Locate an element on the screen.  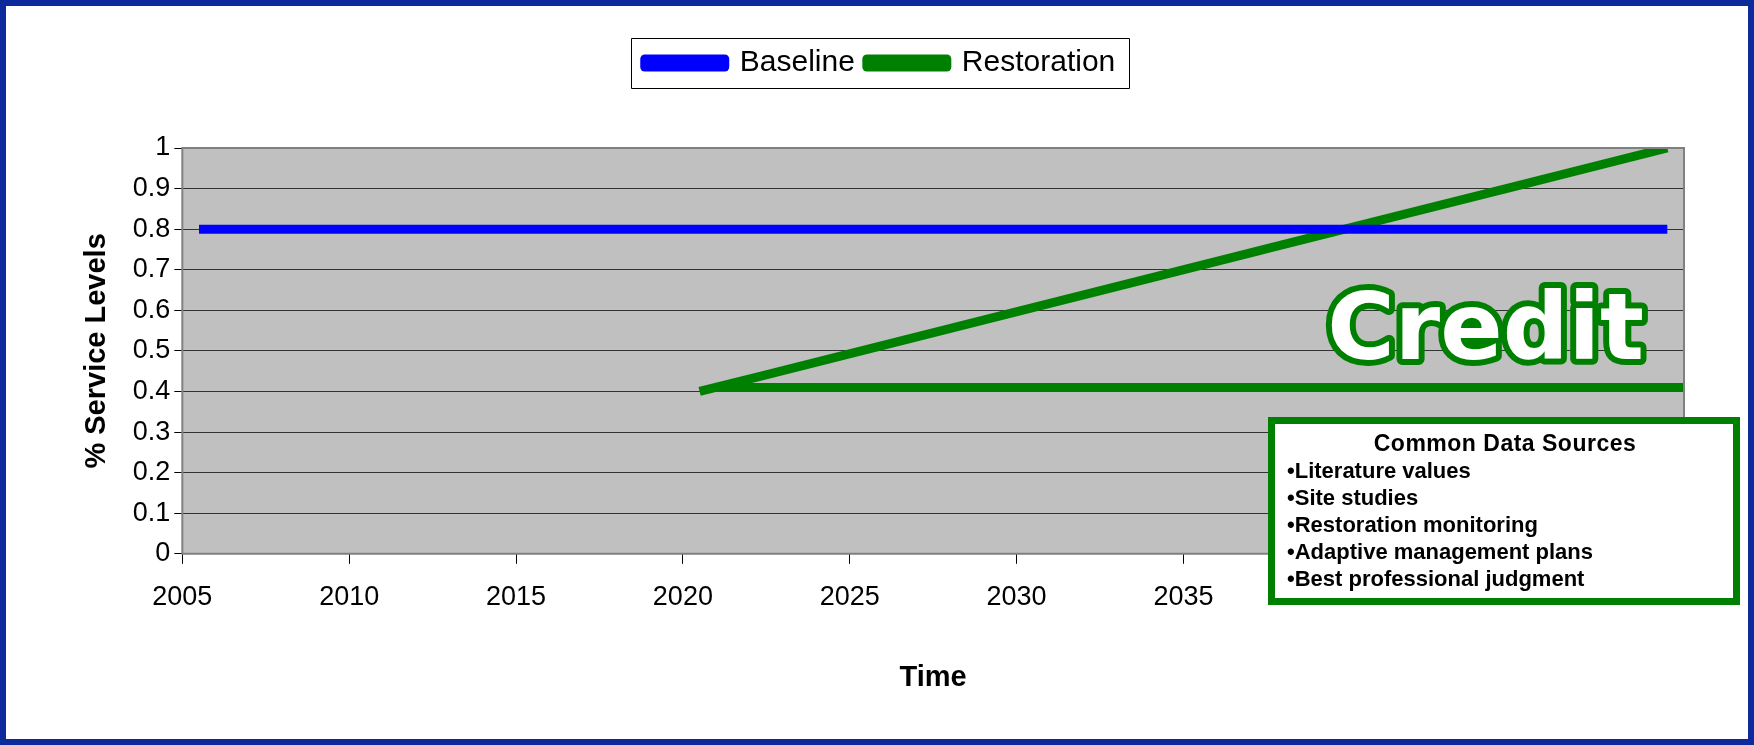
text: •Best professional judgment is located at coordinates (1436, 578).